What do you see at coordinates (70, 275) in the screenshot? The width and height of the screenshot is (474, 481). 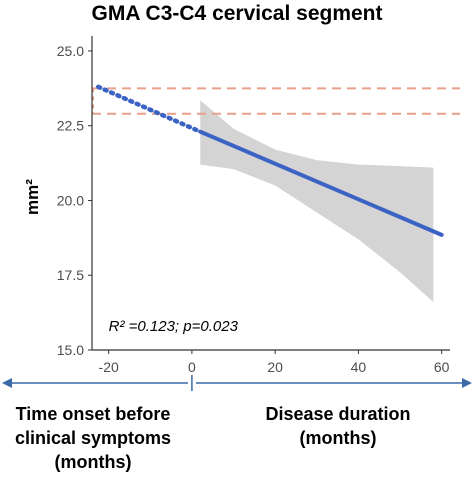 I see `y-tick-label: 17.5` at bounding box center [70, 275].